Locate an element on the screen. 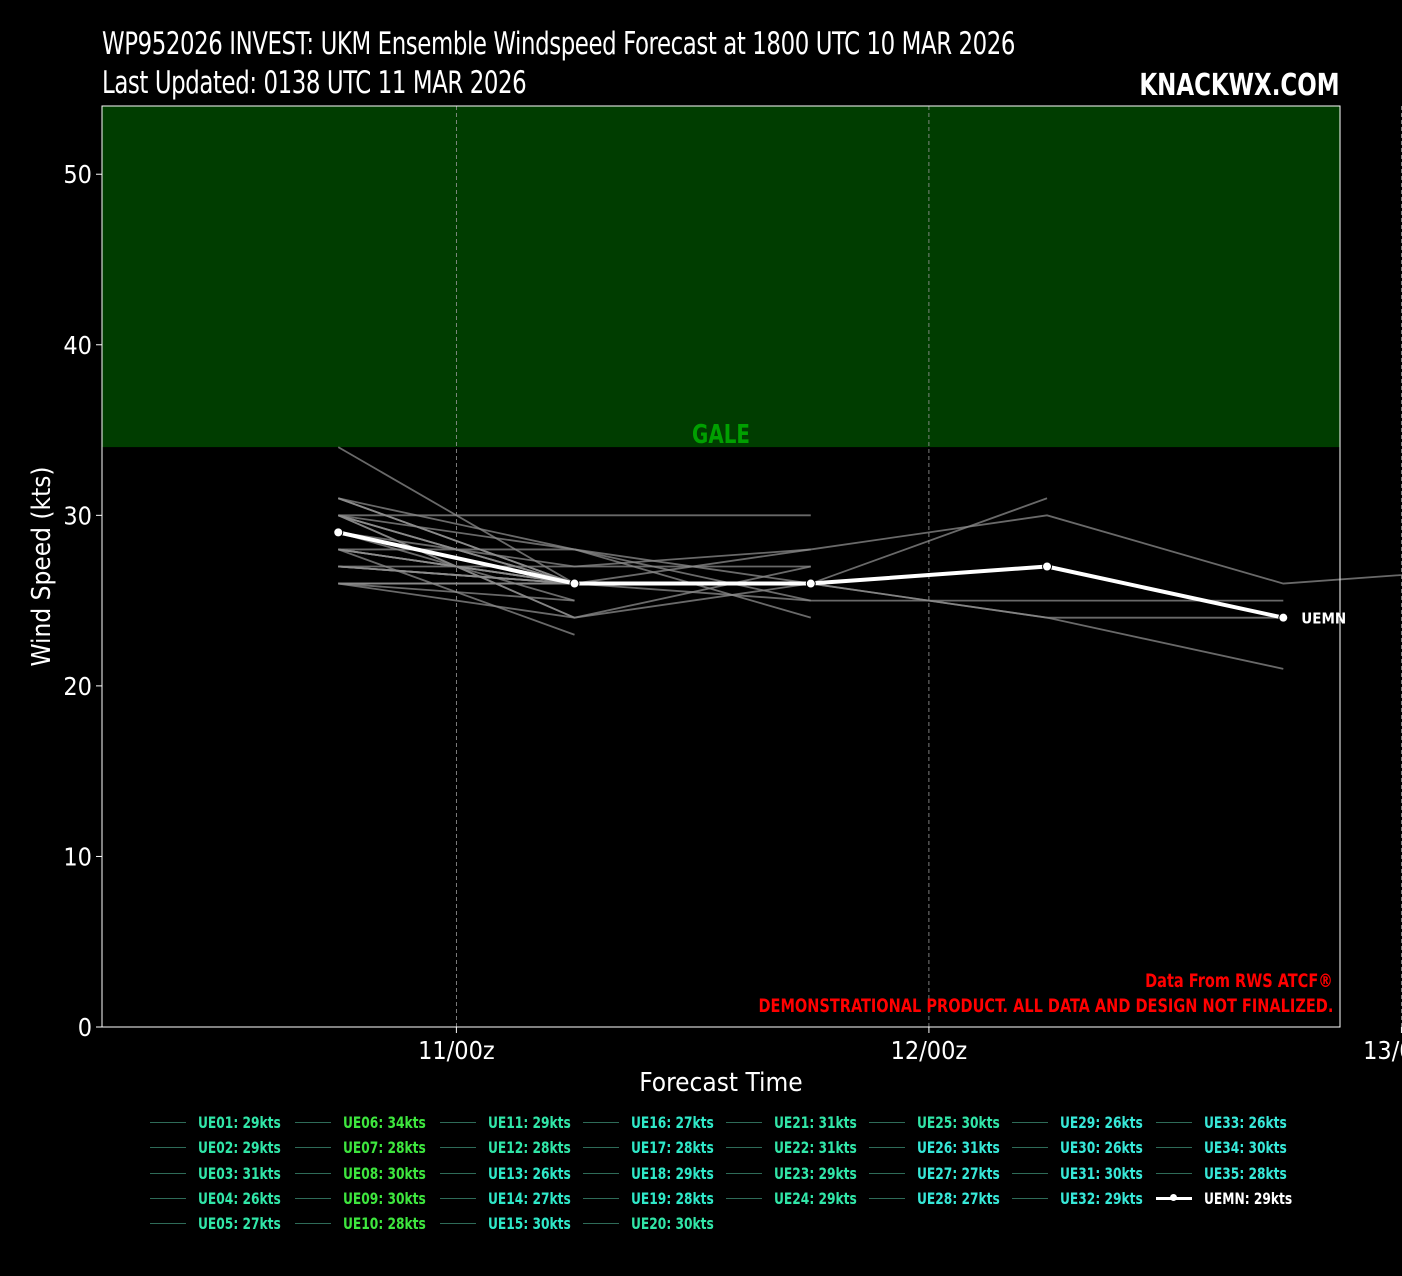 This screenshot has height=1276, width=1402. legend-item-ue15: UE15: 30kts is located at coordinates (512, 1223).